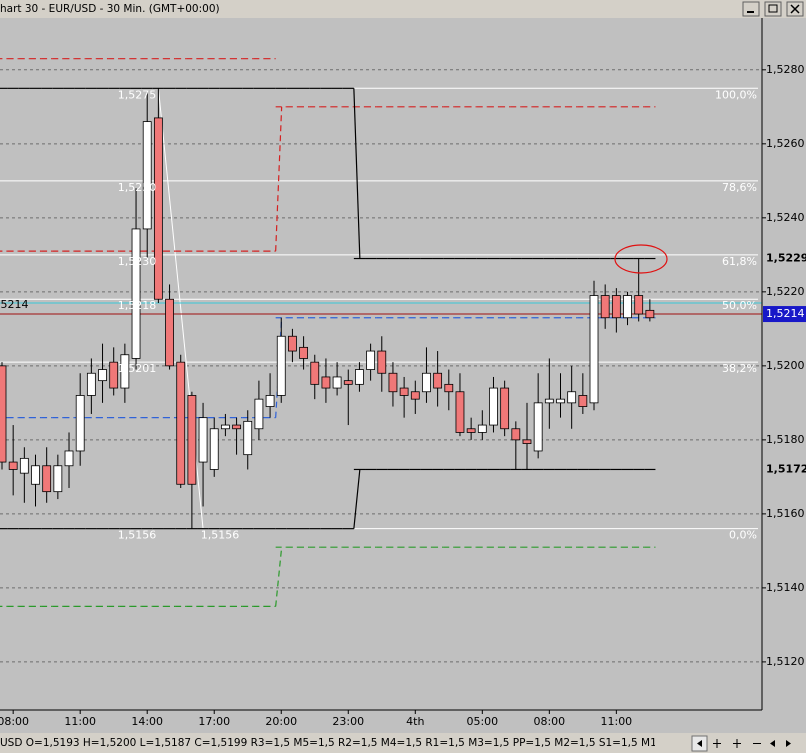 Image resolution: width=806 pixels, height=753 pixels. What do you see at coordinates (785, 291) in the screenshot?
I see `y-tick-label: 1,5220` at bounding box center [785, 291].